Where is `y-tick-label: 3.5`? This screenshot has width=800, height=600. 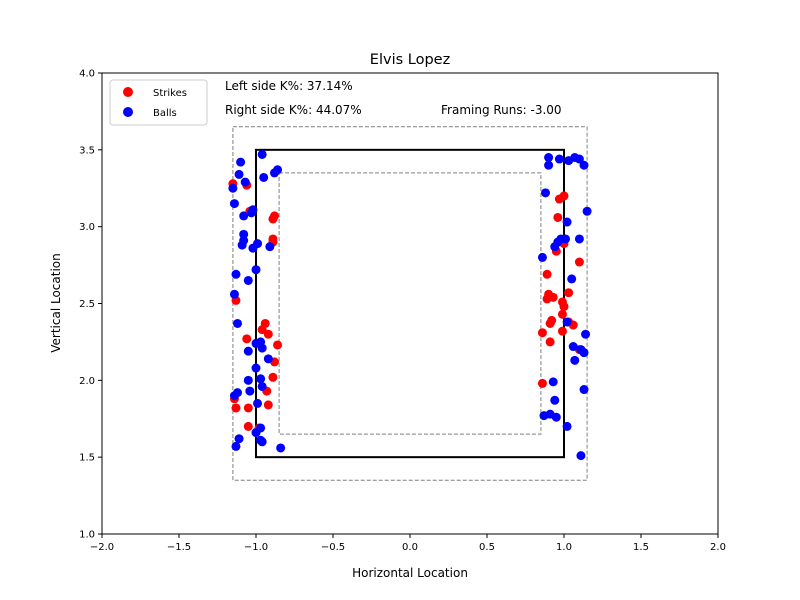 y-tick-label: 3.5 is located at coordinates (87, 150).